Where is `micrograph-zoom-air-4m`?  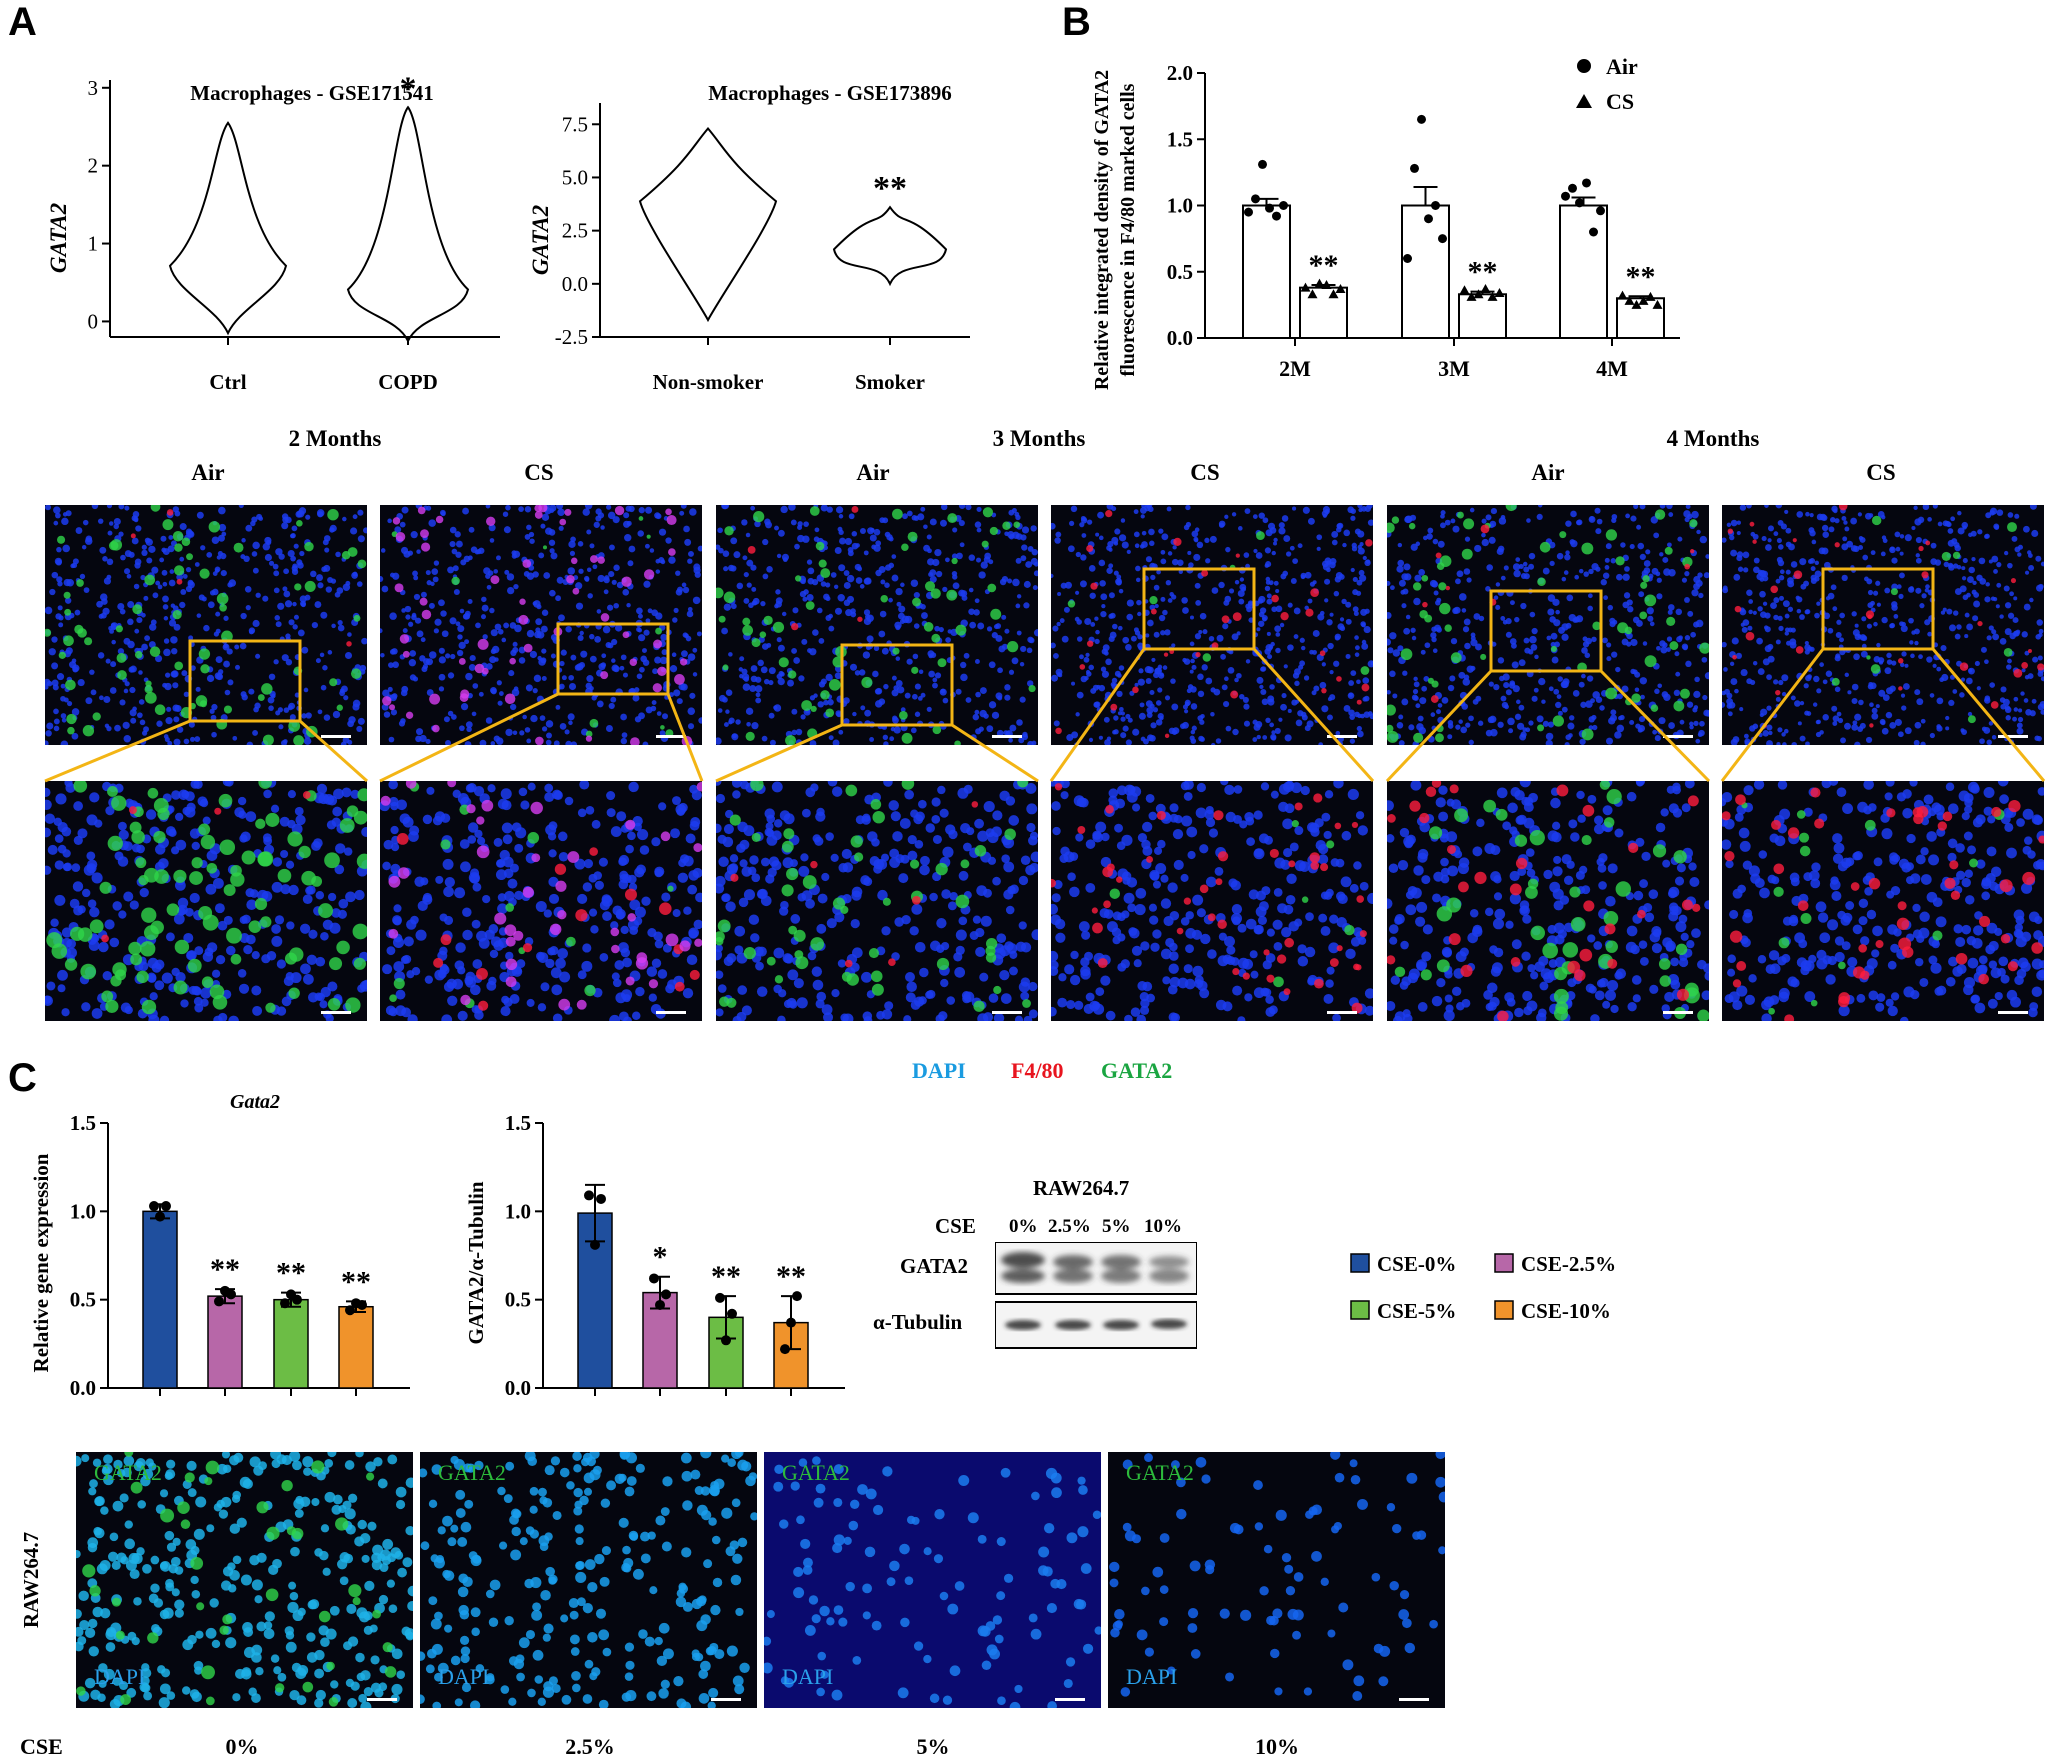
micrograph-zoom-air-4m is located at coordinates (1548, 901).